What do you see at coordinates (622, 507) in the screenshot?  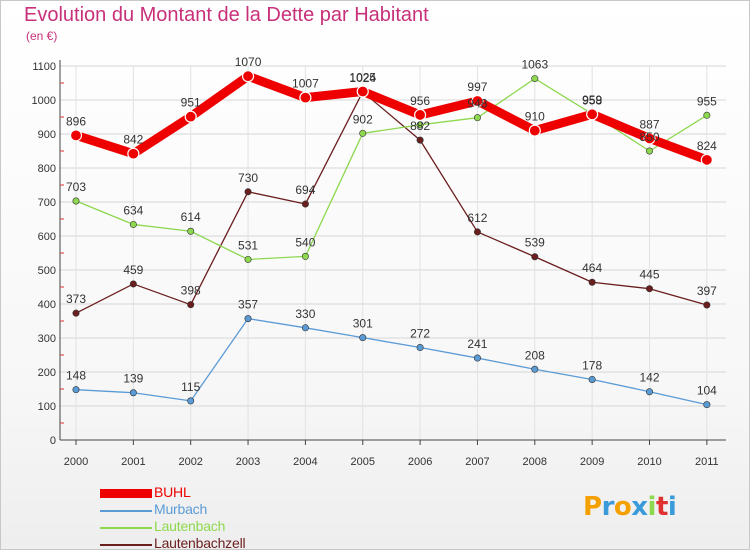 I see `logo-letter: o` at bounding box center [622, 507].